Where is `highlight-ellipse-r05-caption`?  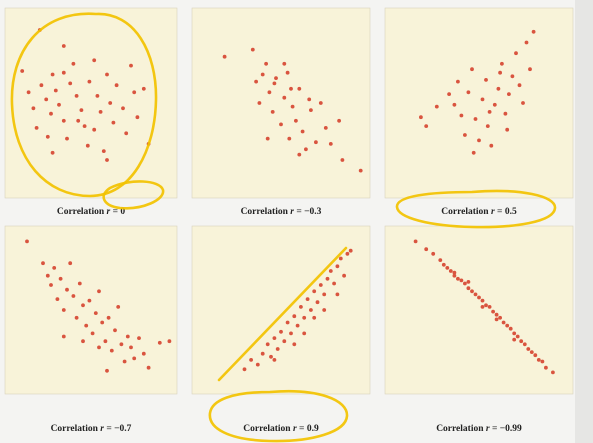 highlight-ellipse-r05-caption is located at coordinates (476, 209).